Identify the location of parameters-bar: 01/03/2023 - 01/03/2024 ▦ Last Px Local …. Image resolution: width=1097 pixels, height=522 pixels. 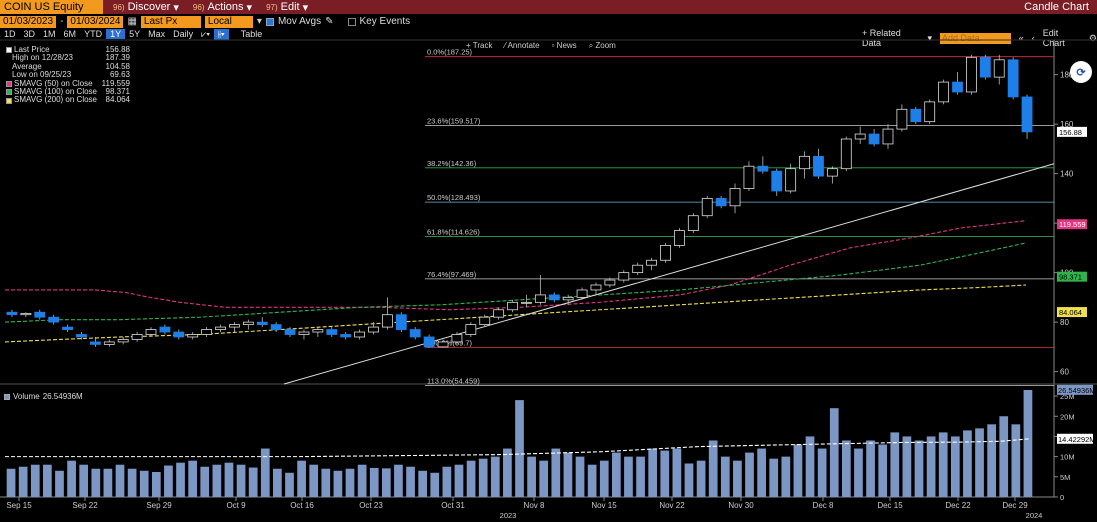
(548, 27).